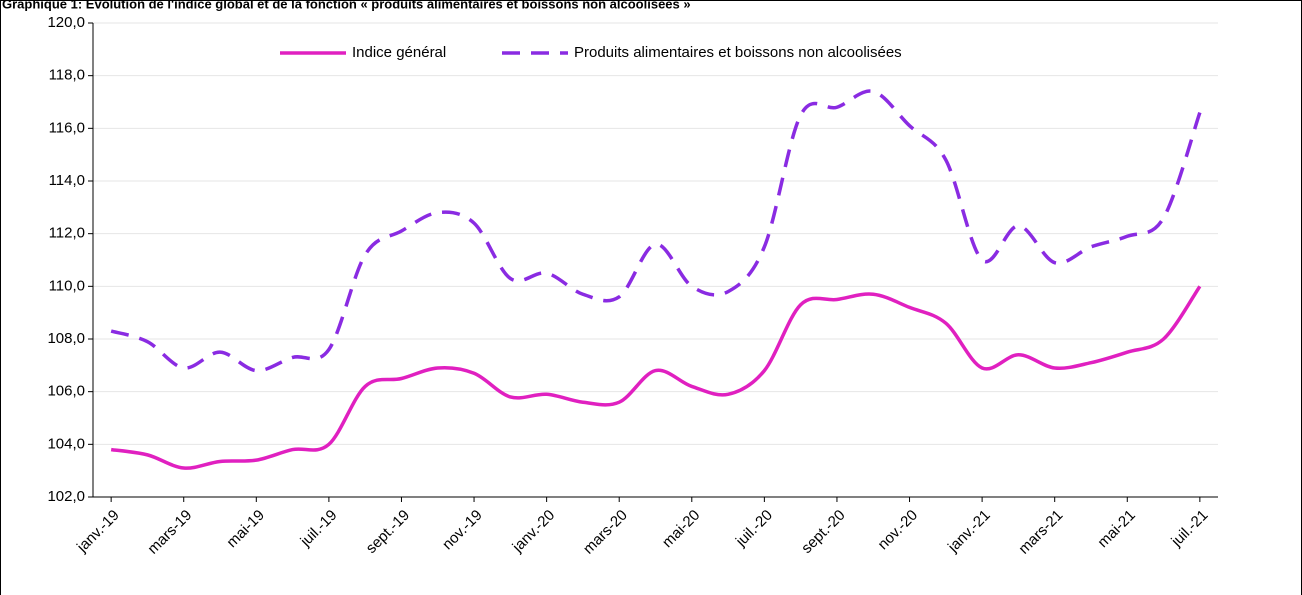  What do you see at coordinates (898, 530) in the screenshot?
I see `x-tick-label: nov.-20` at bounding box center [898, 530].